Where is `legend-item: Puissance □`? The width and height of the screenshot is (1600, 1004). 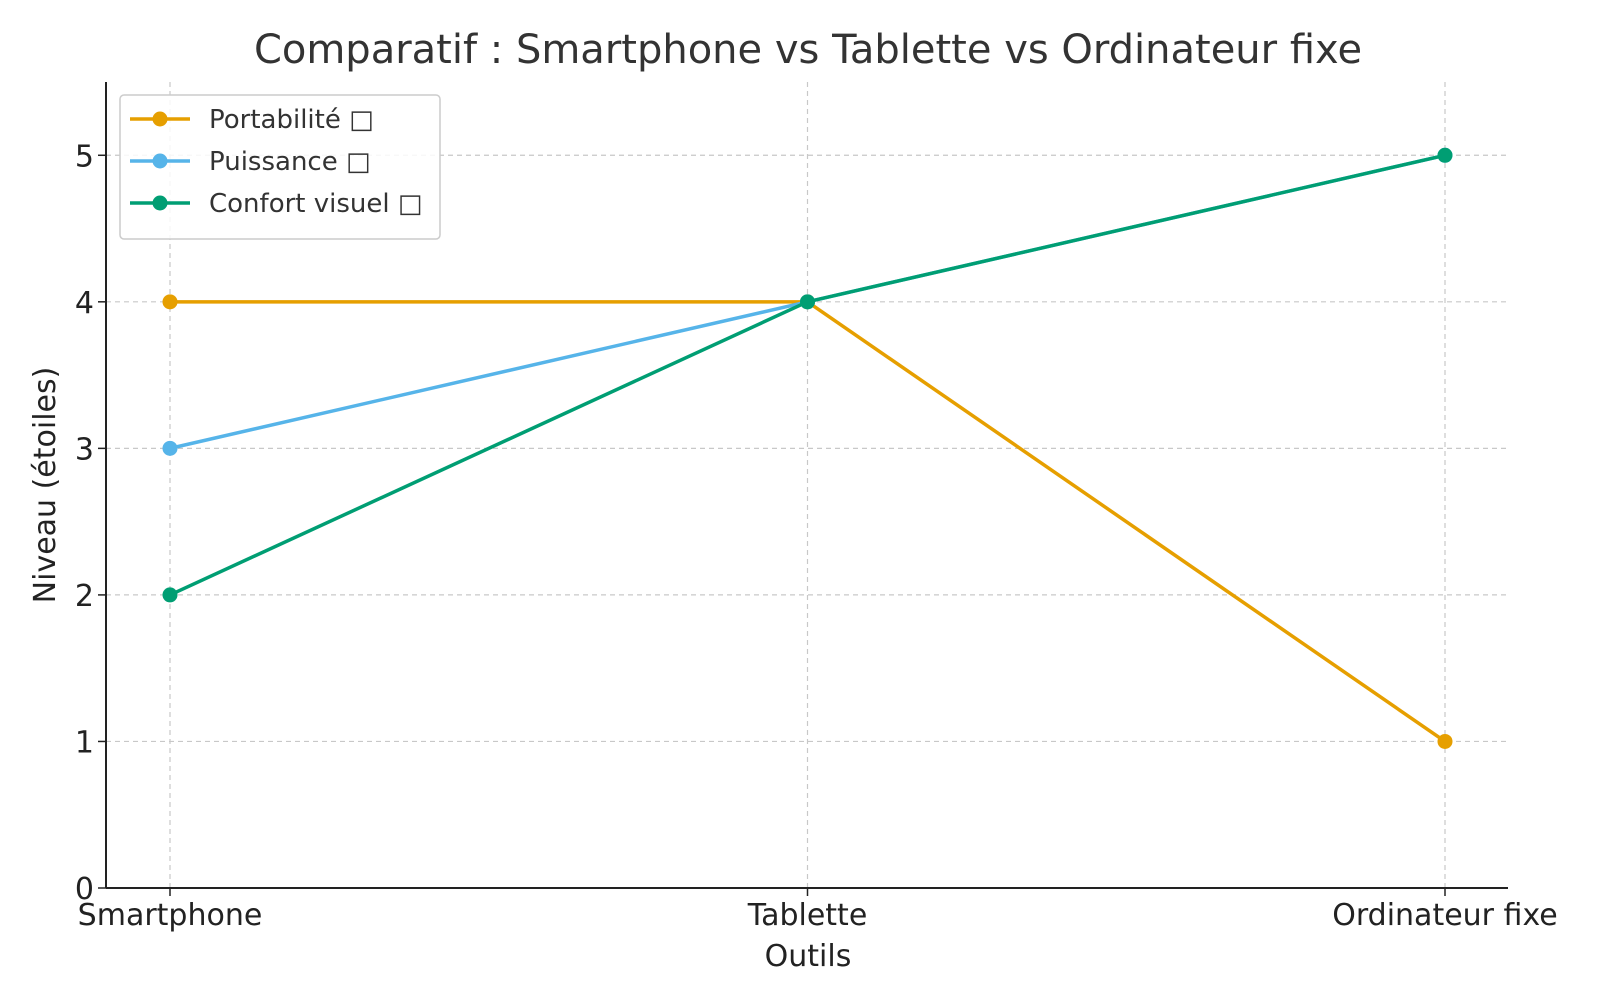 legend-item: Puissance □ is located at coordinates (250, 162).